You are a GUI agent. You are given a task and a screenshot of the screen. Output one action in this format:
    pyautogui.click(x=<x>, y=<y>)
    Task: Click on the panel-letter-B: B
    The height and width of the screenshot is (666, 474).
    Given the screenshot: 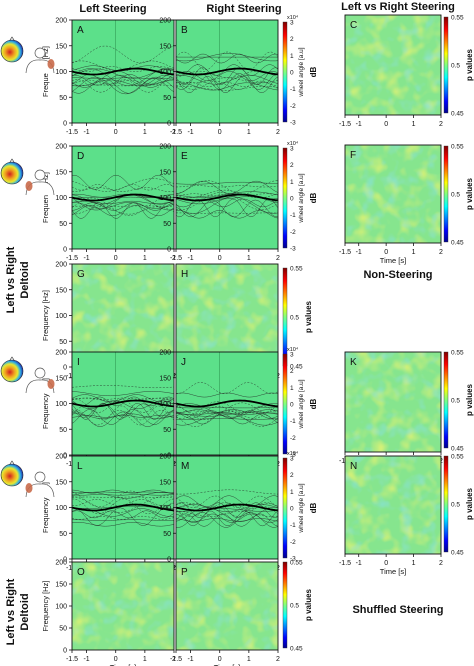 What is the action you would take?
    pyautogui.click(x=184, y=30)
    